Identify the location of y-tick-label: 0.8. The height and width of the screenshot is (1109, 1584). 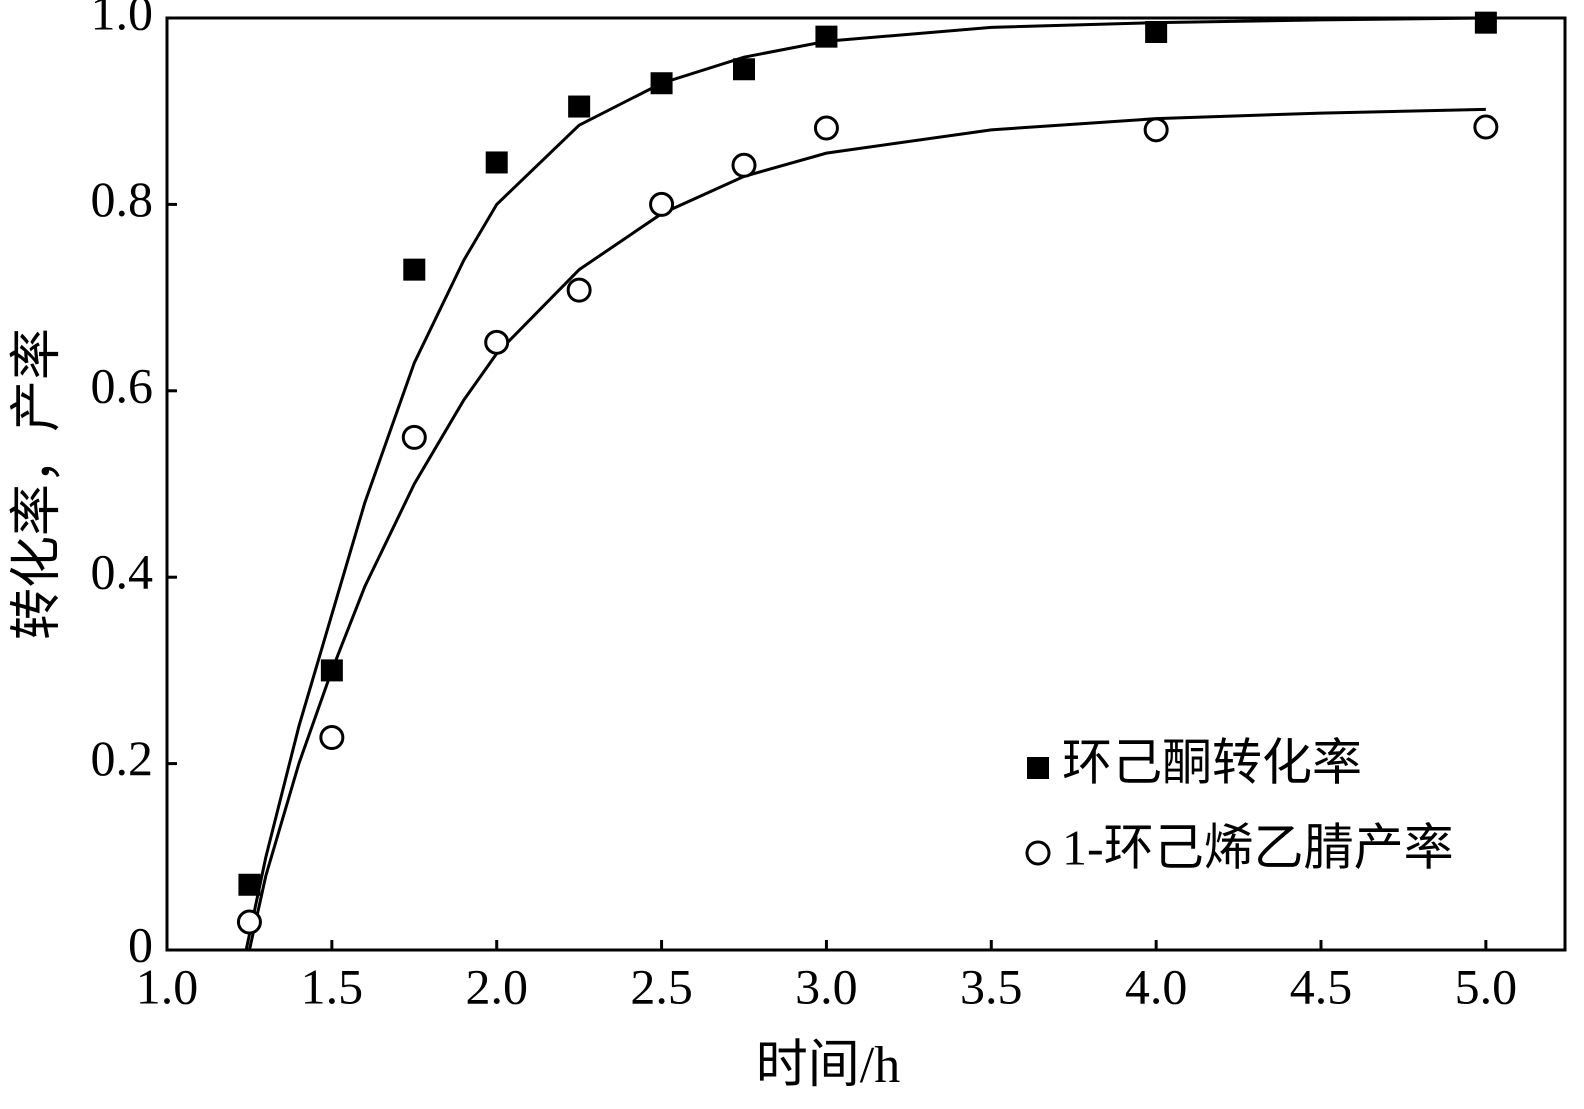
(122, 199).